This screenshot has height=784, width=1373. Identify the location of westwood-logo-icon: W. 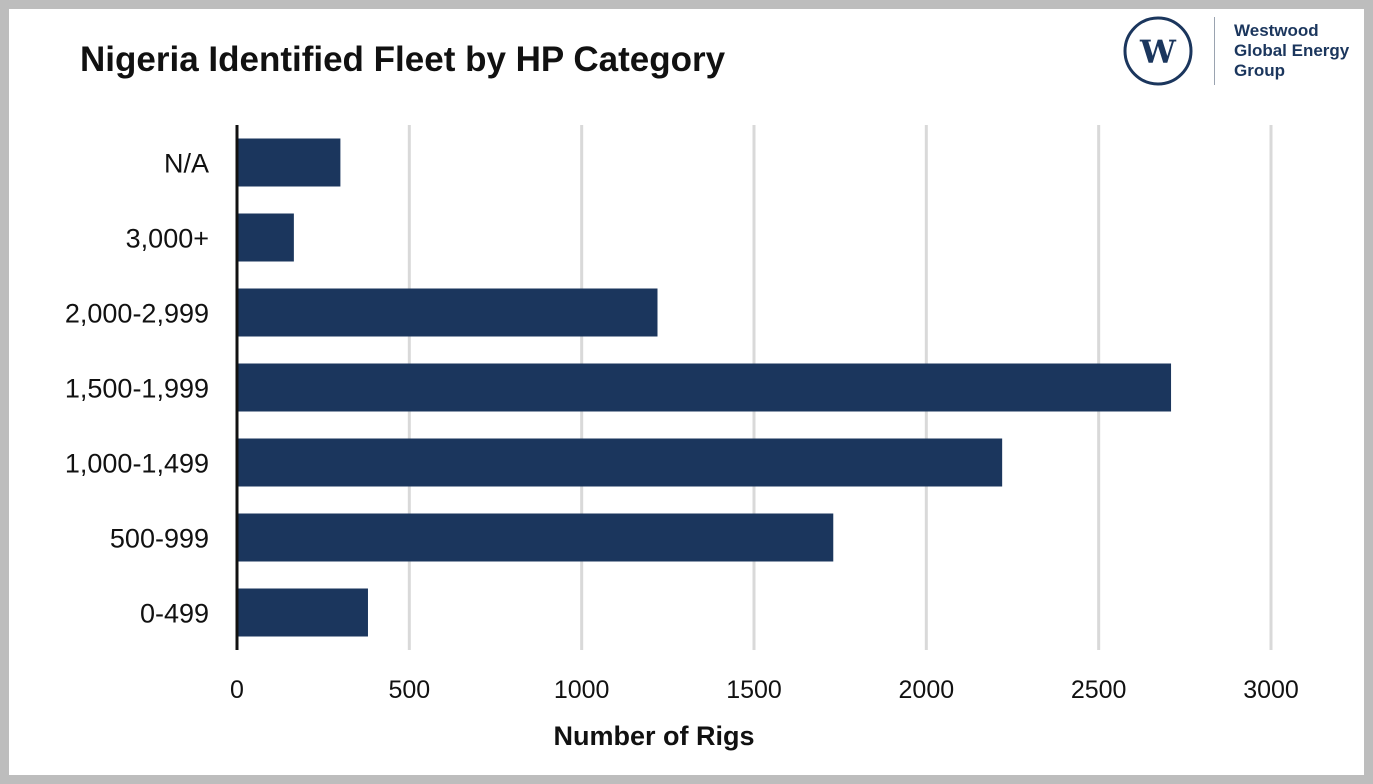
(1158, 51).